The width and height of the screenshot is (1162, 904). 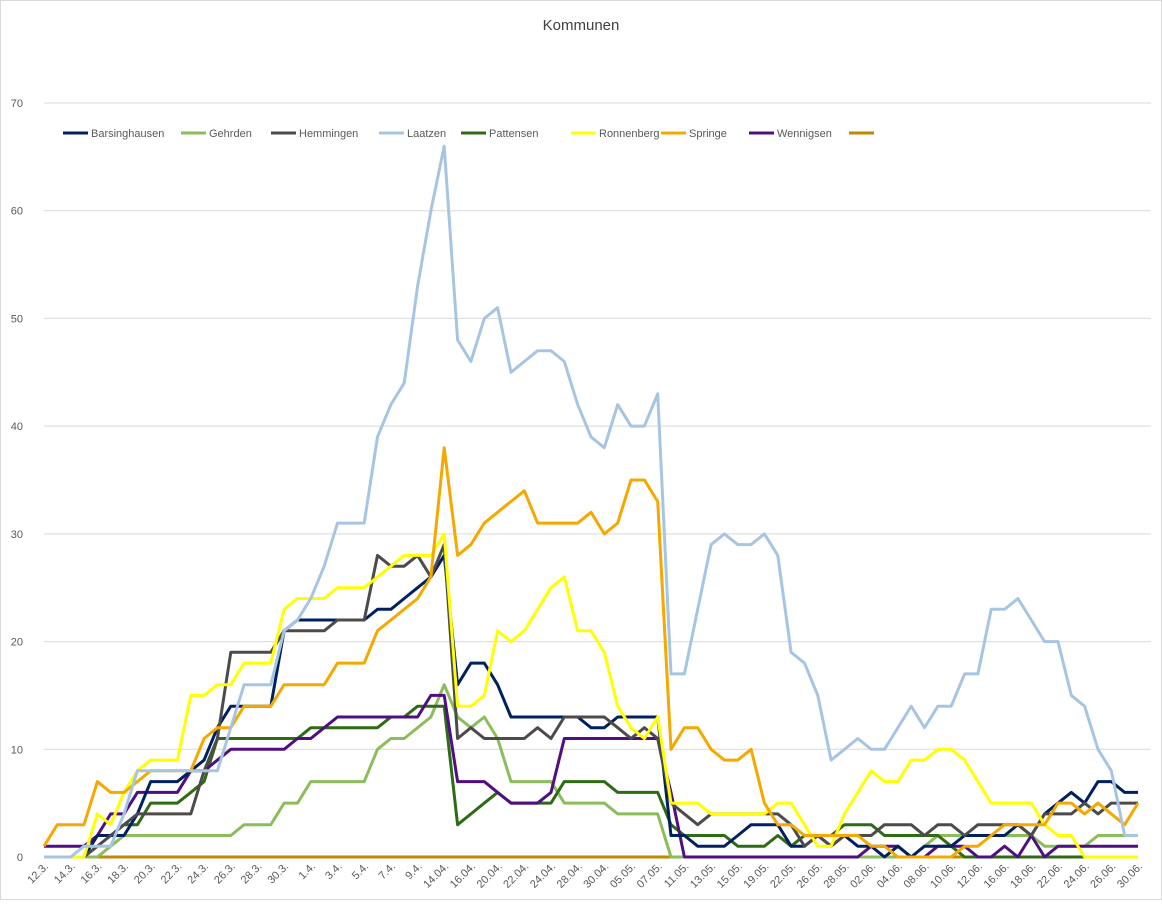 What do you see at coordinates (360, 871) in the screenshot?
I see `x-tick-label: 5.4.` at bounding box center [360, 871].